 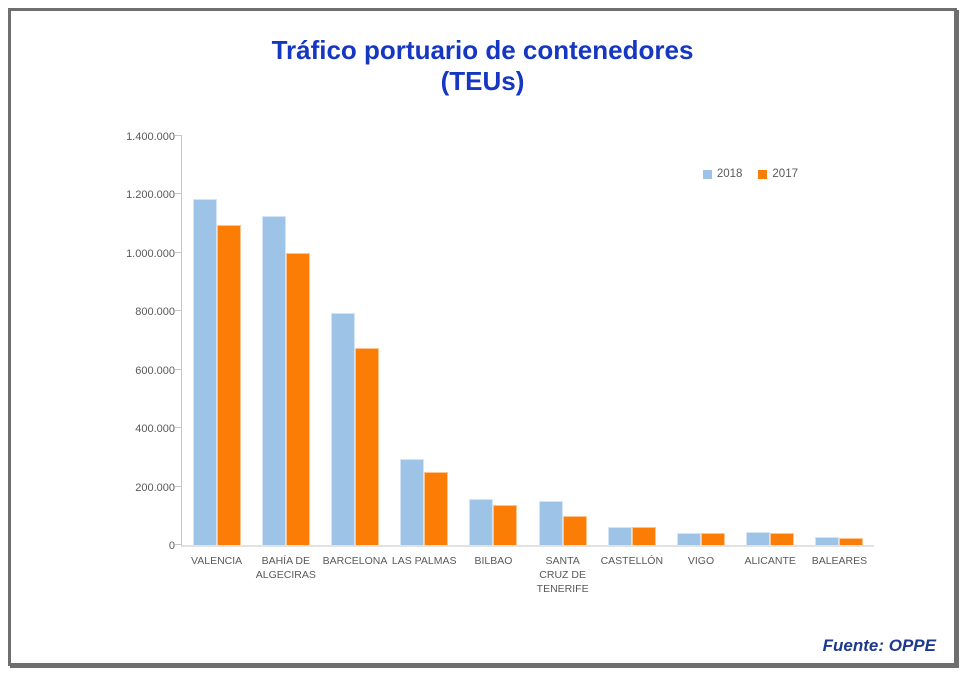 I want to click on bar-vigo-2018, so click(x=689, y=538).